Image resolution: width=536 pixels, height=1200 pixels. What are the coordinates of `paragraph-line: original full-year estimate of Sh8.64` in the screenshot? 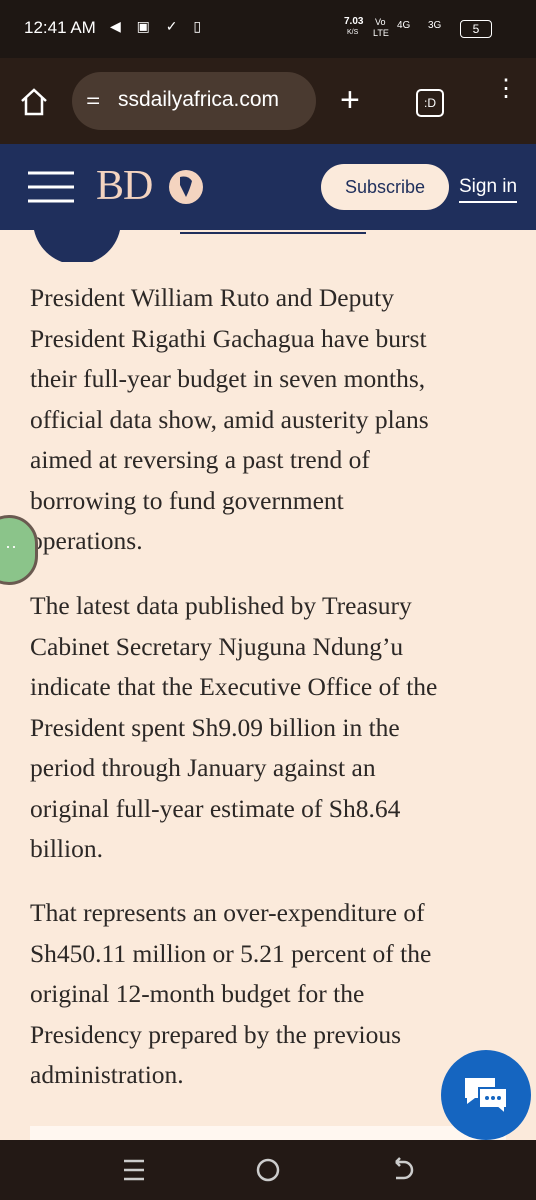 It's located at (215, 808).